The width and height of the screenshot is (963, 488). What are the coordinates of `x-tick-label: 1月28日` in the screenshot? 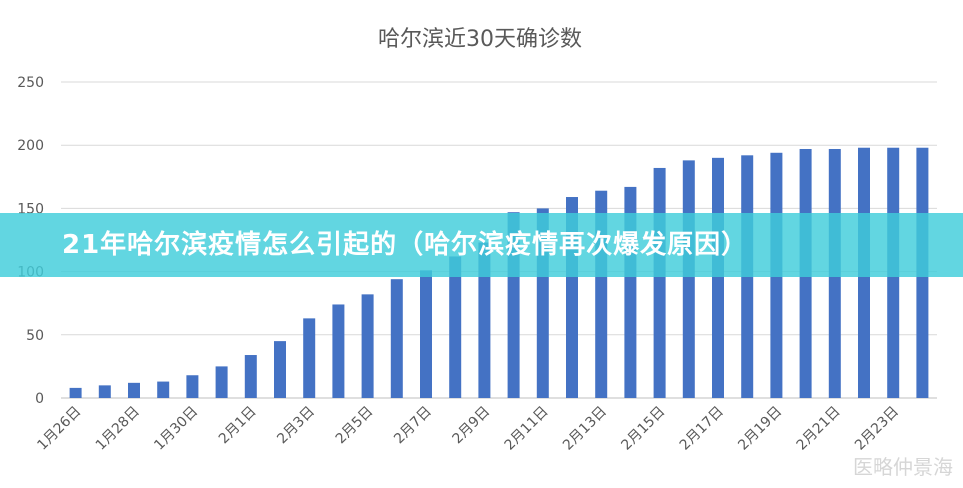 It's located at (118, 429).